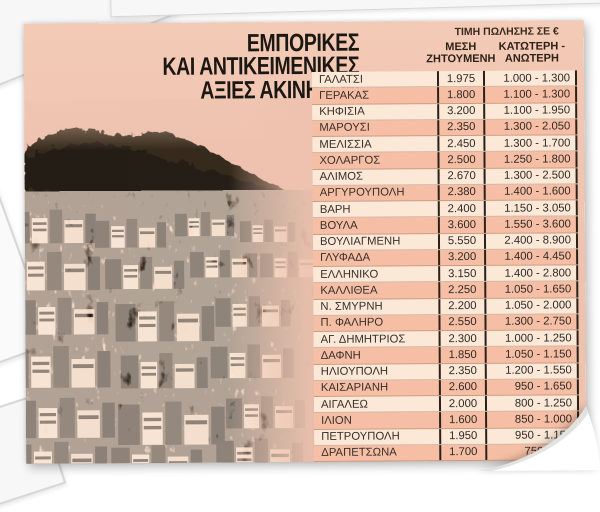 Image resolution: width=600 pixels, height=512 pixels. Describe the element at coordinates (531, 58) in the screenshot. I see `column-header-range-line-2: ΑΝΩΤΕΡΗ` at that location.